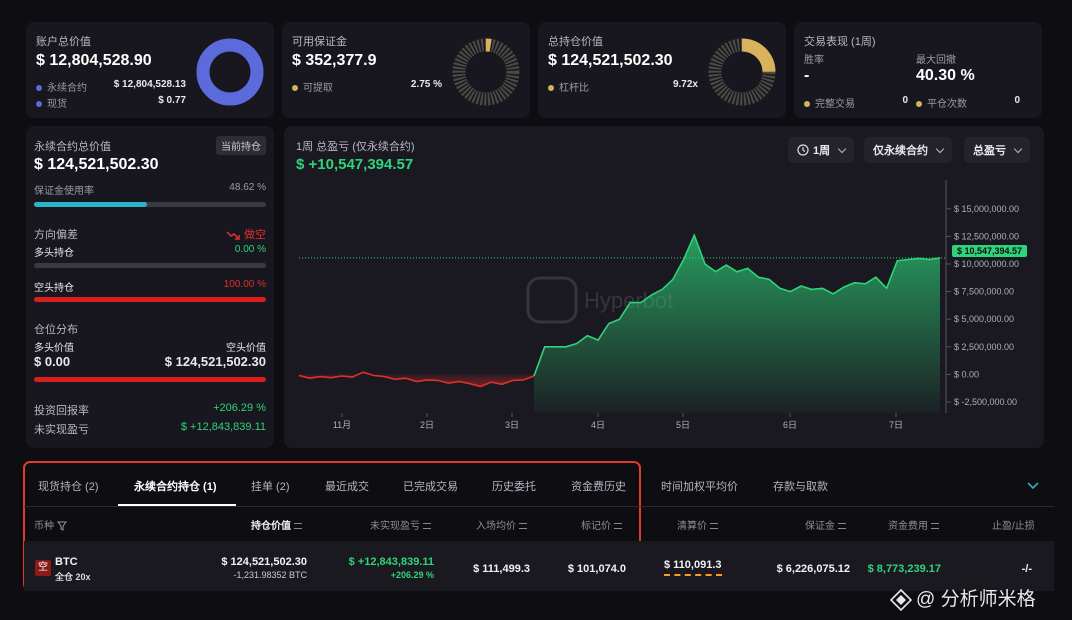 The height and width of the screenshot is (620, 1072). What do you see at coordinates (803, 150) in the screenshot?
I see `clock-icon` at bounding box center [803, 150].